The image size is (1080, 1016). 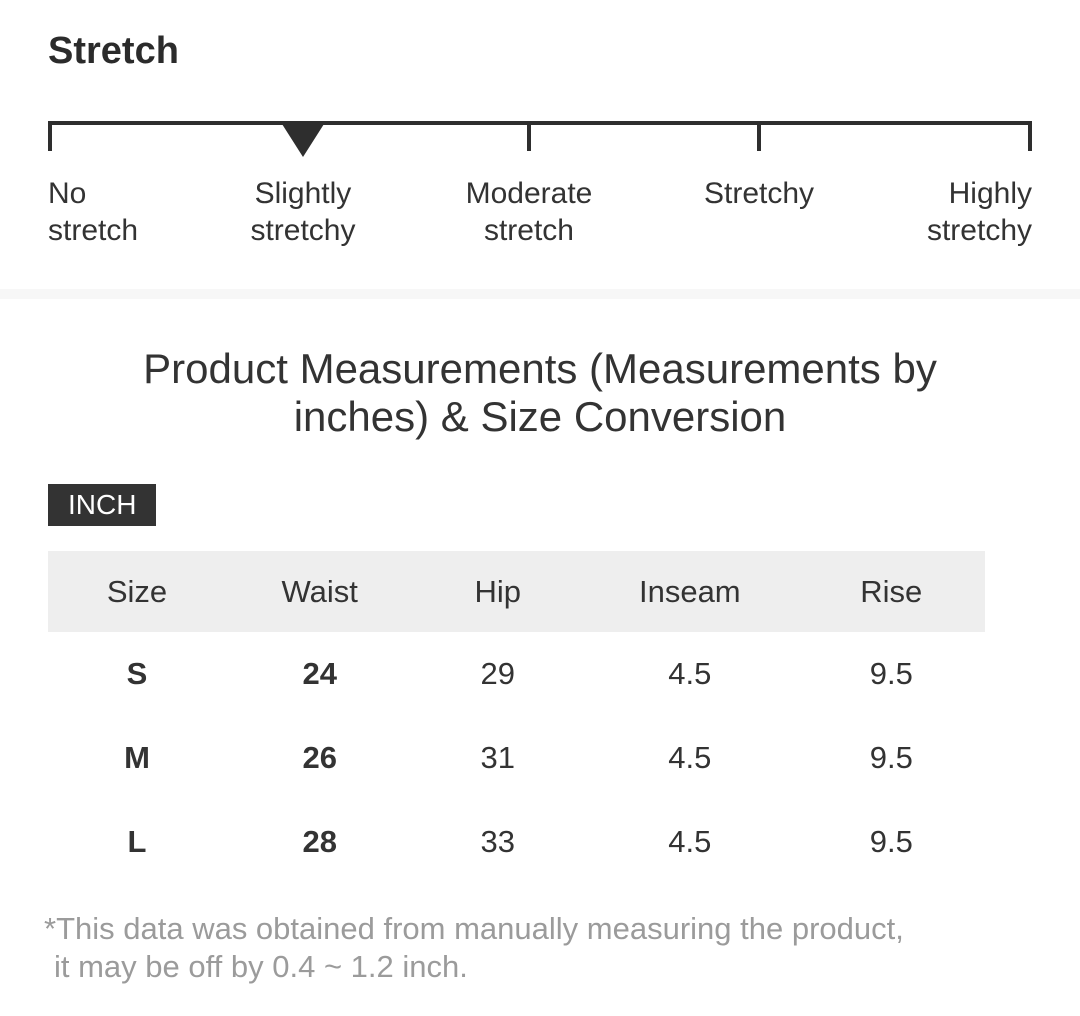 What do you see at coordinates (540, 123) in the screenshot?
I see `scale-line` at bounding box center [540, 123].